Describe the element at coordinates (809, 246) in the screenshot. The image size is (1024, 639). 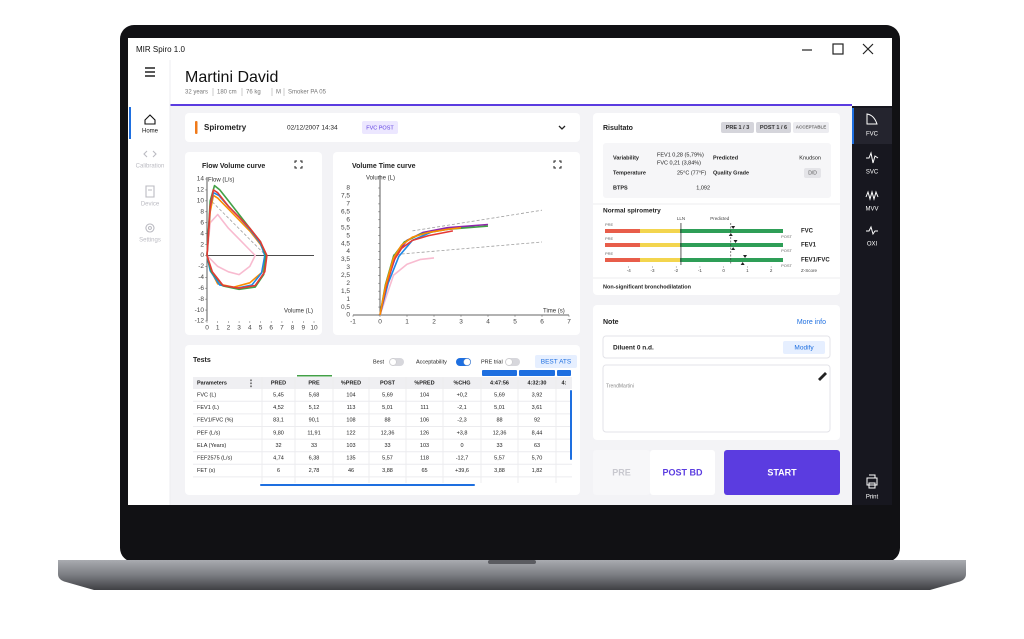
I see `row-label: FEV1` at that location.